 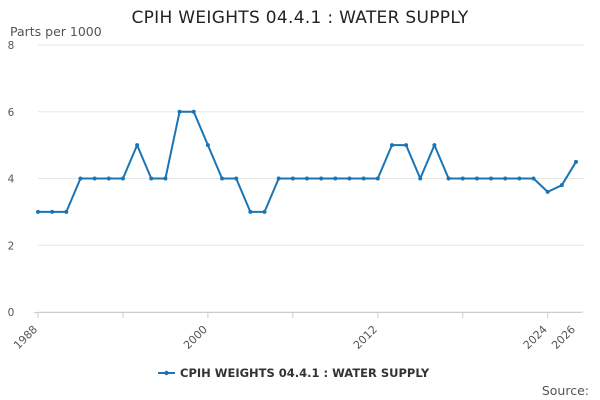 I want to click on x-tick-label: 1988, so click(x=25, y=337).